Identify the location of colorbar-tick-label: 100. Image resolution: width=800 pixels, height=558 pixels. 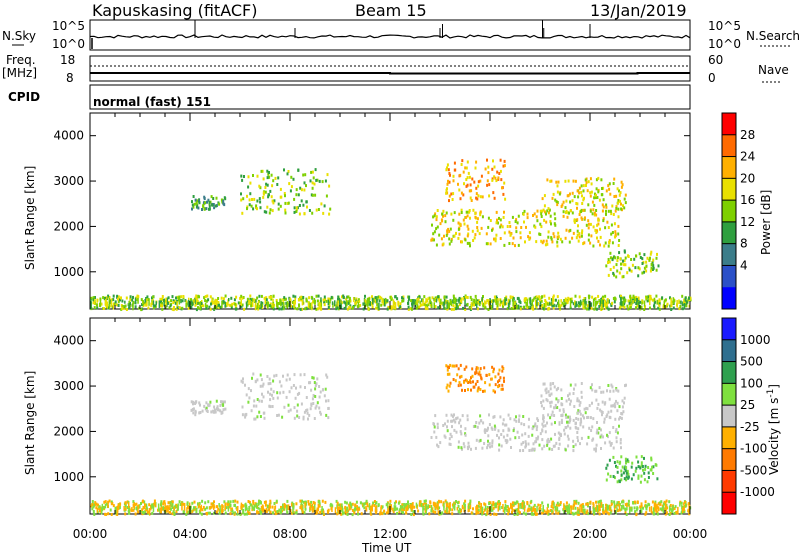
(751, 383).